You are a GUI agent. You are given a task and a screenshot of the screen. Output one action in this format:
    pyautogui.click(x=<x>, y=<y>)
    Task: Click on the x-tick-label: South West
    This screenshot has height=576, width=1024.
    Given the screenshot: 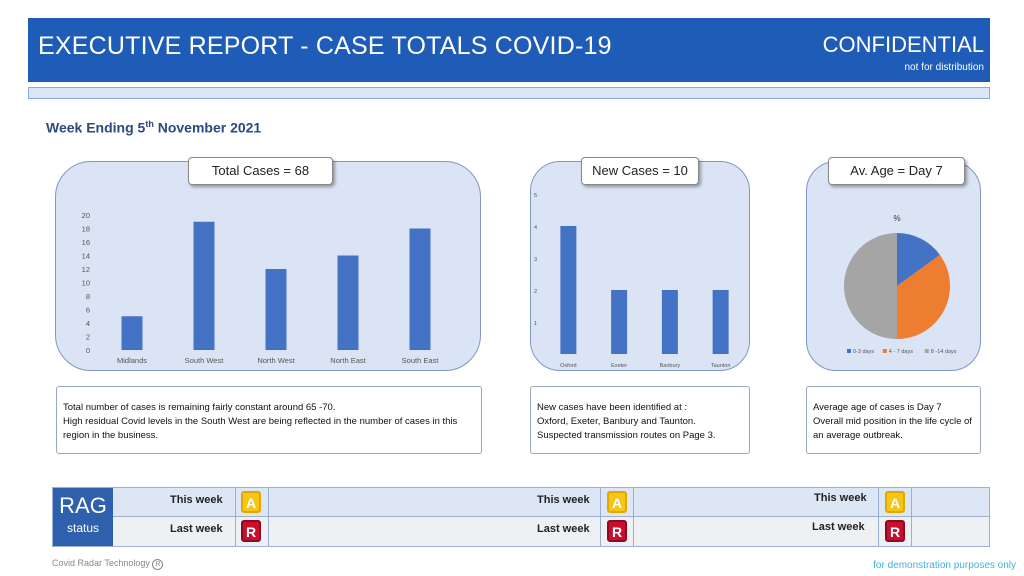 What is the action you would take?
    pyautogui.click(x=205, y=360)
    